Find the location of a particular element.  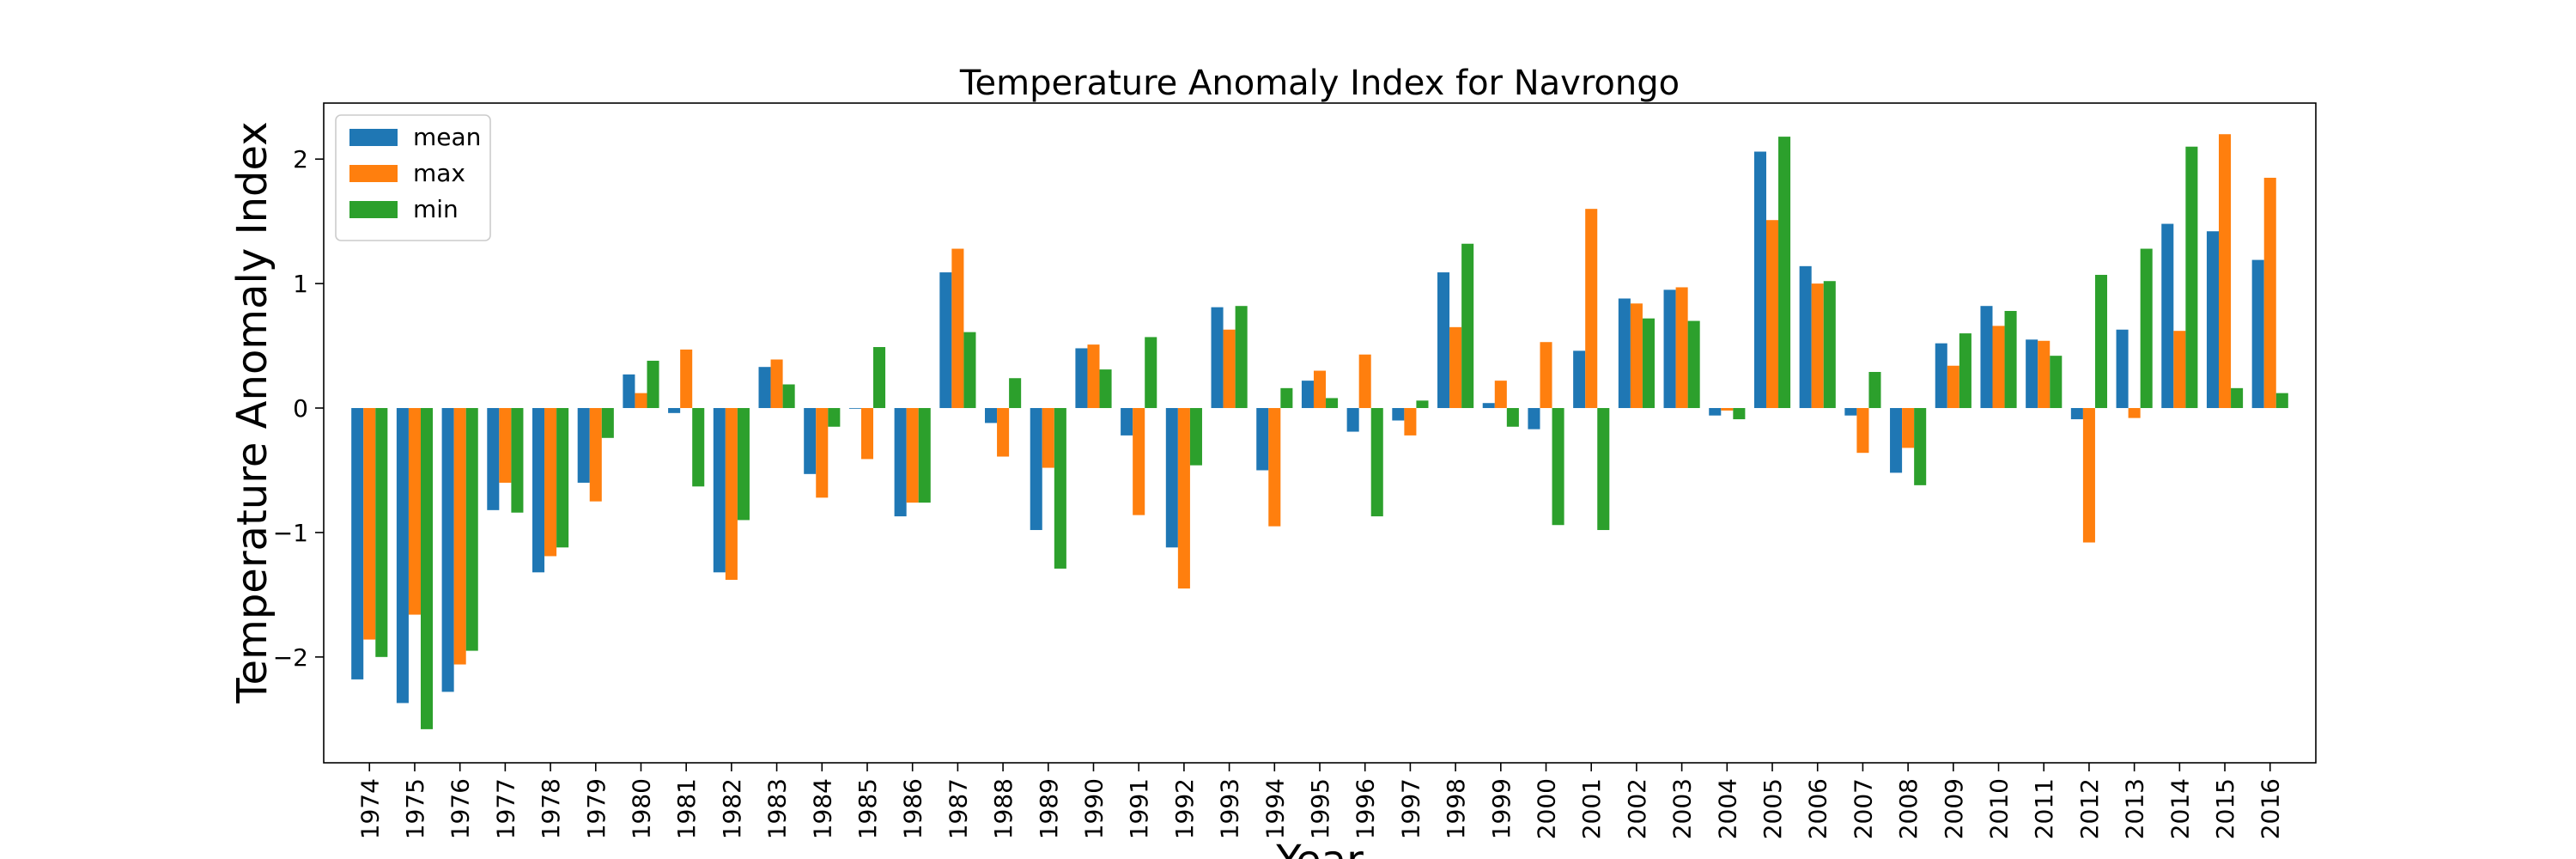

bar-min-1985 is located at coordinates (879, 378).